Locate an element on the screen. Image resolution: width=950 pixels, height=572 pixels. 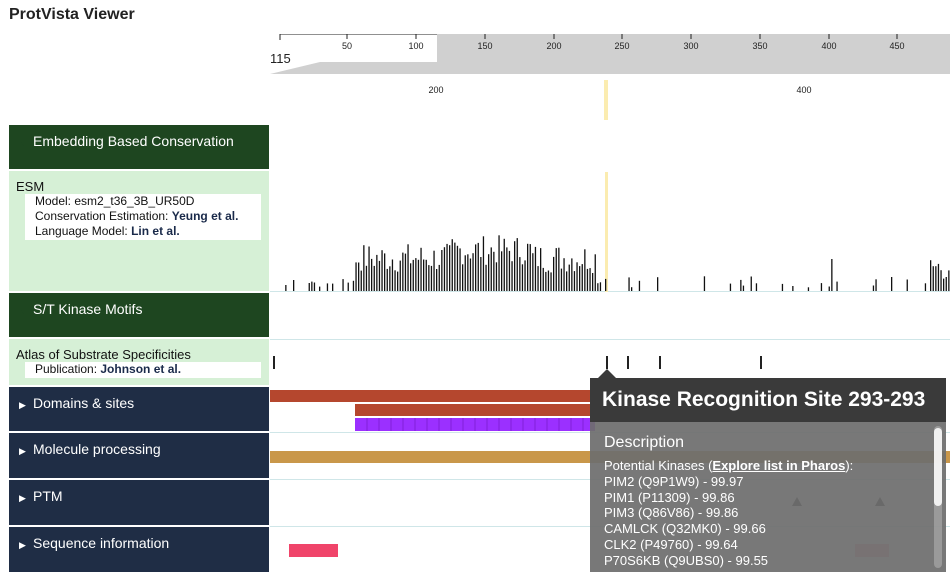
app-title: ProtVista Viewer is located at coordinates (72, 14).